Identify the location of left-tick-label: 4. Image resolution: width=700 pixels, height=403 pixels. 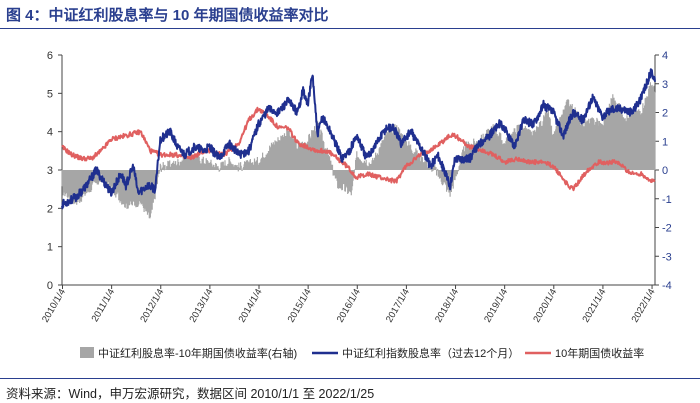
(50, 133).